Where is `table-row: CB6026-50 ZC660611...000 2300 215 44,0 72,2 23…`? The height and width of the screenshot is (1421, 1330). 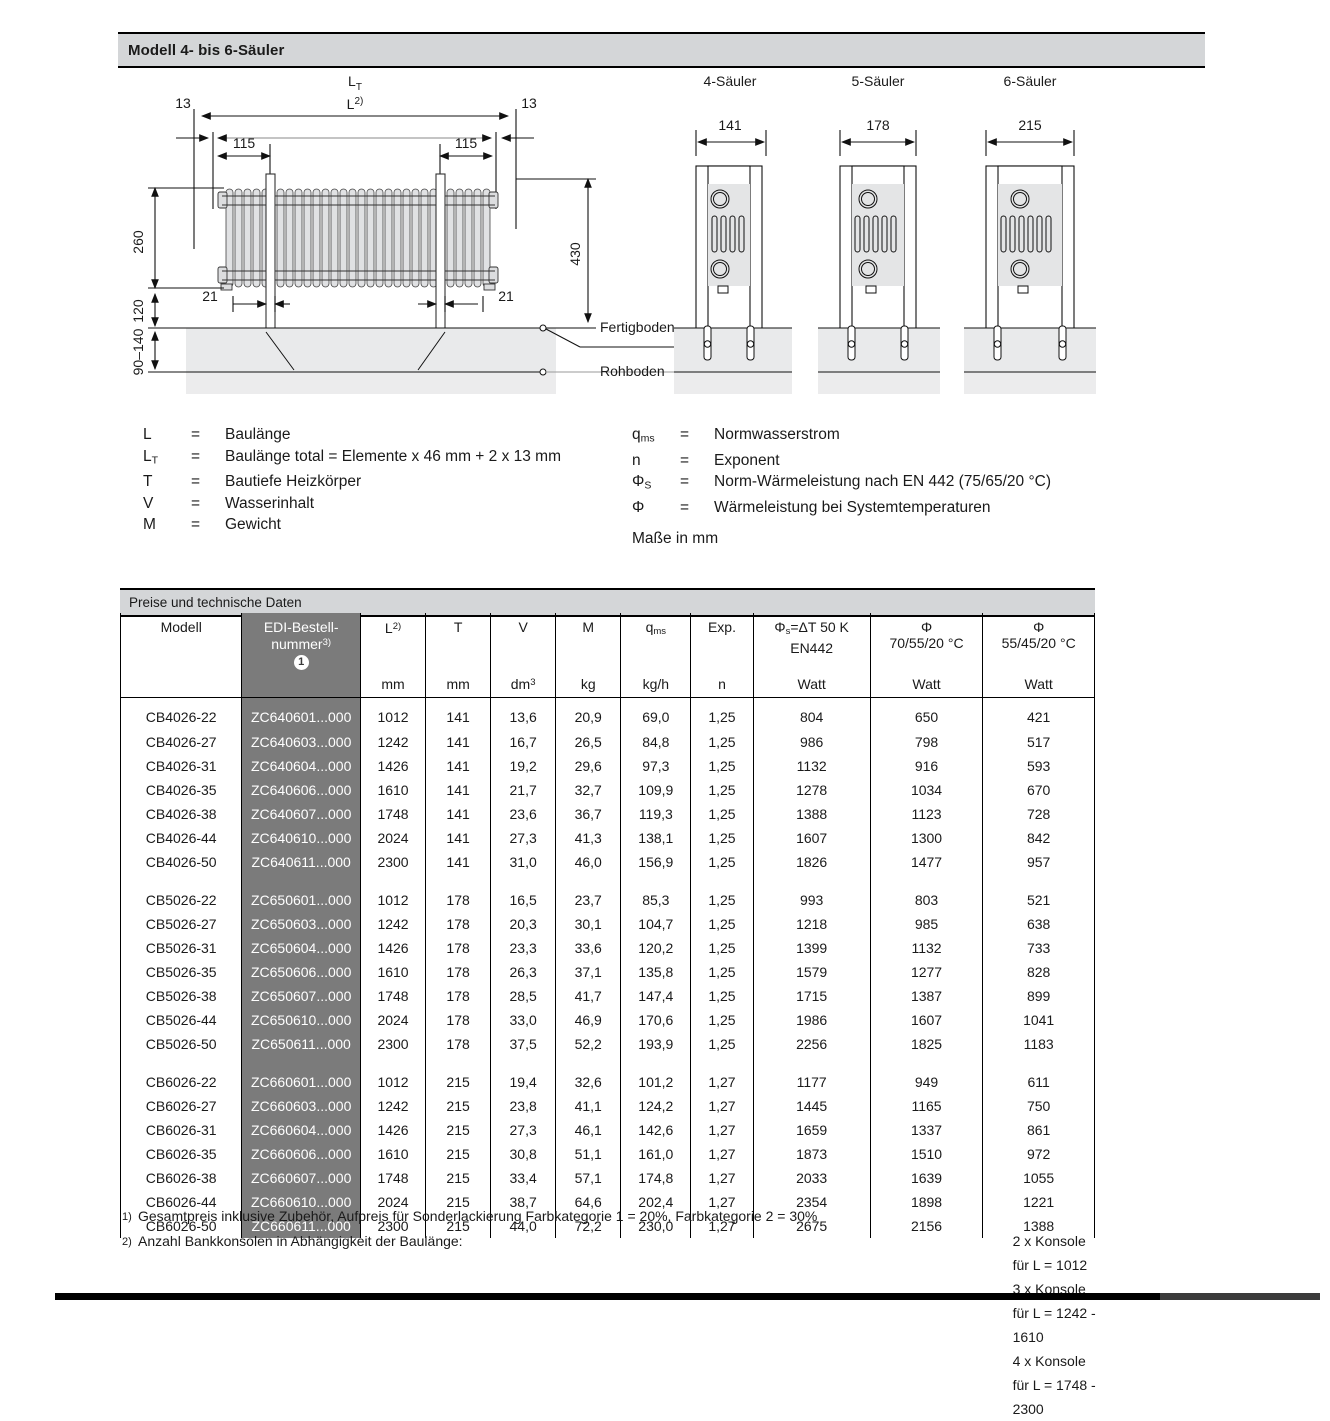 table-row: CB6026-50 ZC660611...000 2300 215 44,0 72,2 23… is located at coordinates (607, 1226).